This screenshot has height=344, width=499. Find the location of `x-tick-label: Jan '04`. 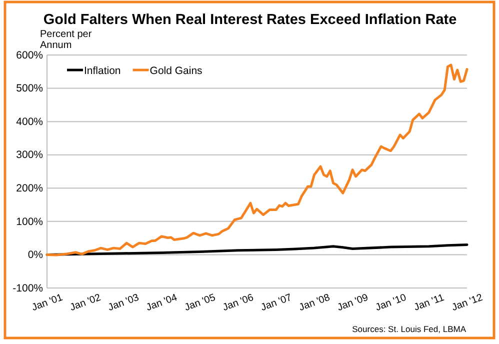

x-tick-label: Jan '04 is located at coordinates (162, 303).